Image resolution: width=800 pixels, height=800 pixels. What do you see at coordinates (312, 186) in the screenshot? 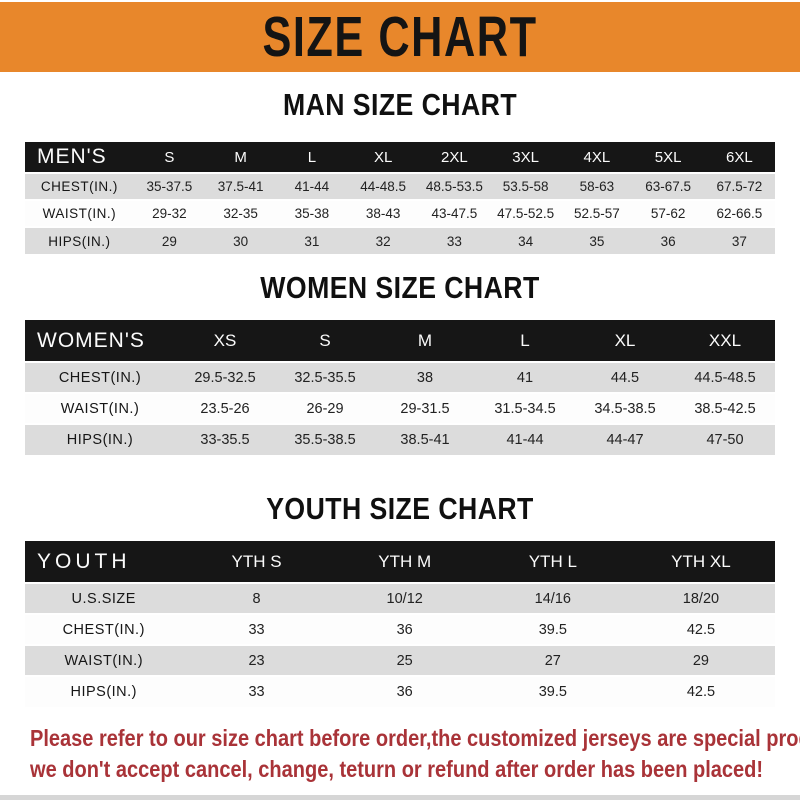
I see `men-cell: 41-44` at bounding box center [312, 186].